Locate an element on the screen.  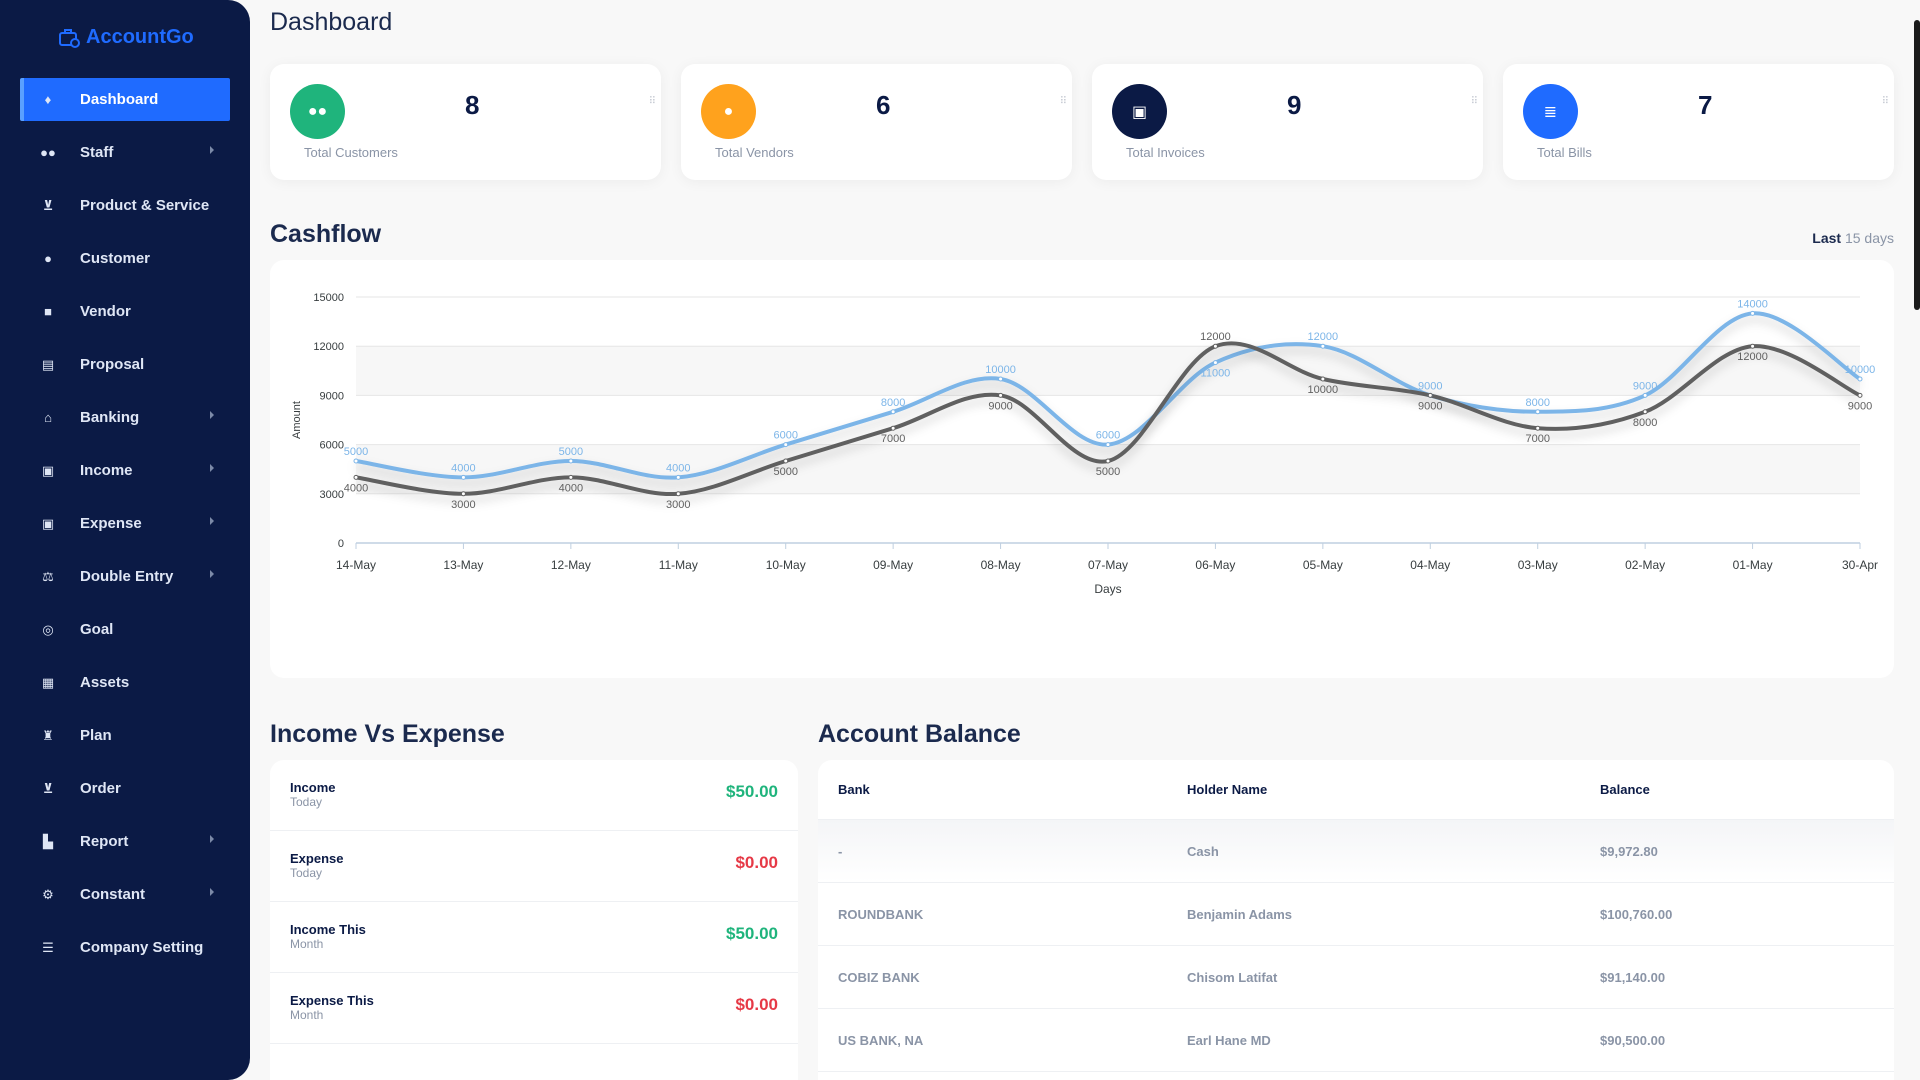
money-bill-icon: ▣ is located at coordinates (1139, 111).